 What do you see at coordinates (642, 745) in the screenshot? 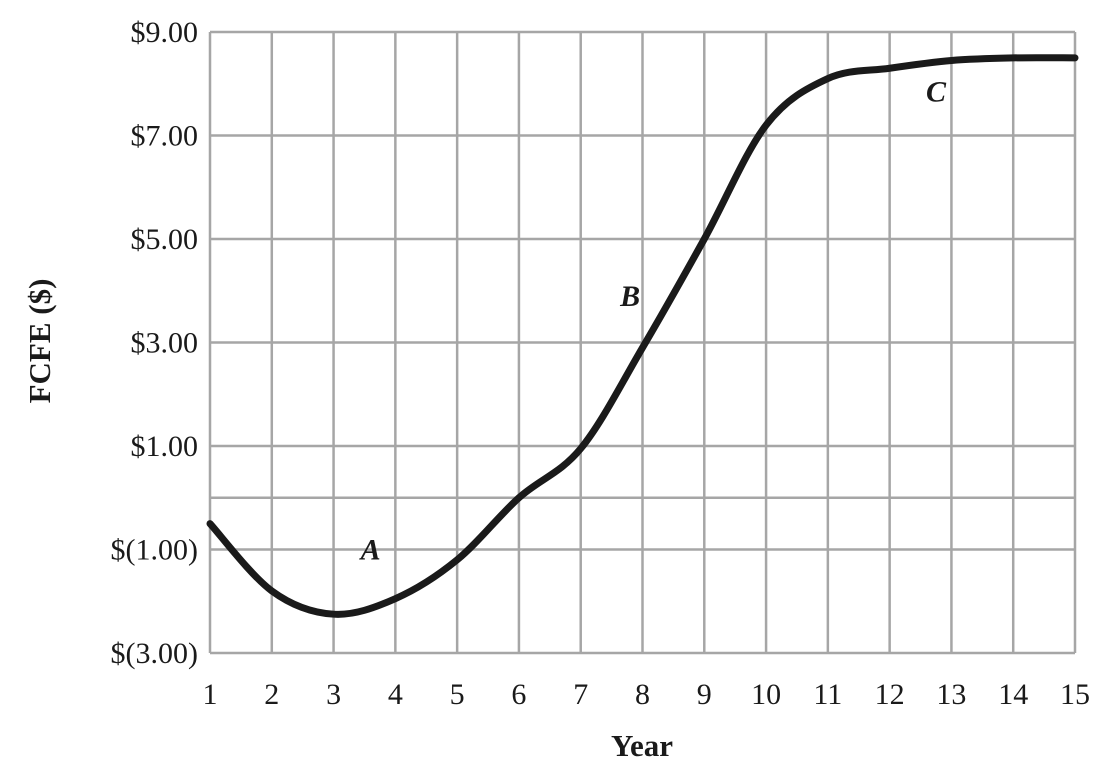
I see `x-axis-title: Year` at bounding box center [642, 745].